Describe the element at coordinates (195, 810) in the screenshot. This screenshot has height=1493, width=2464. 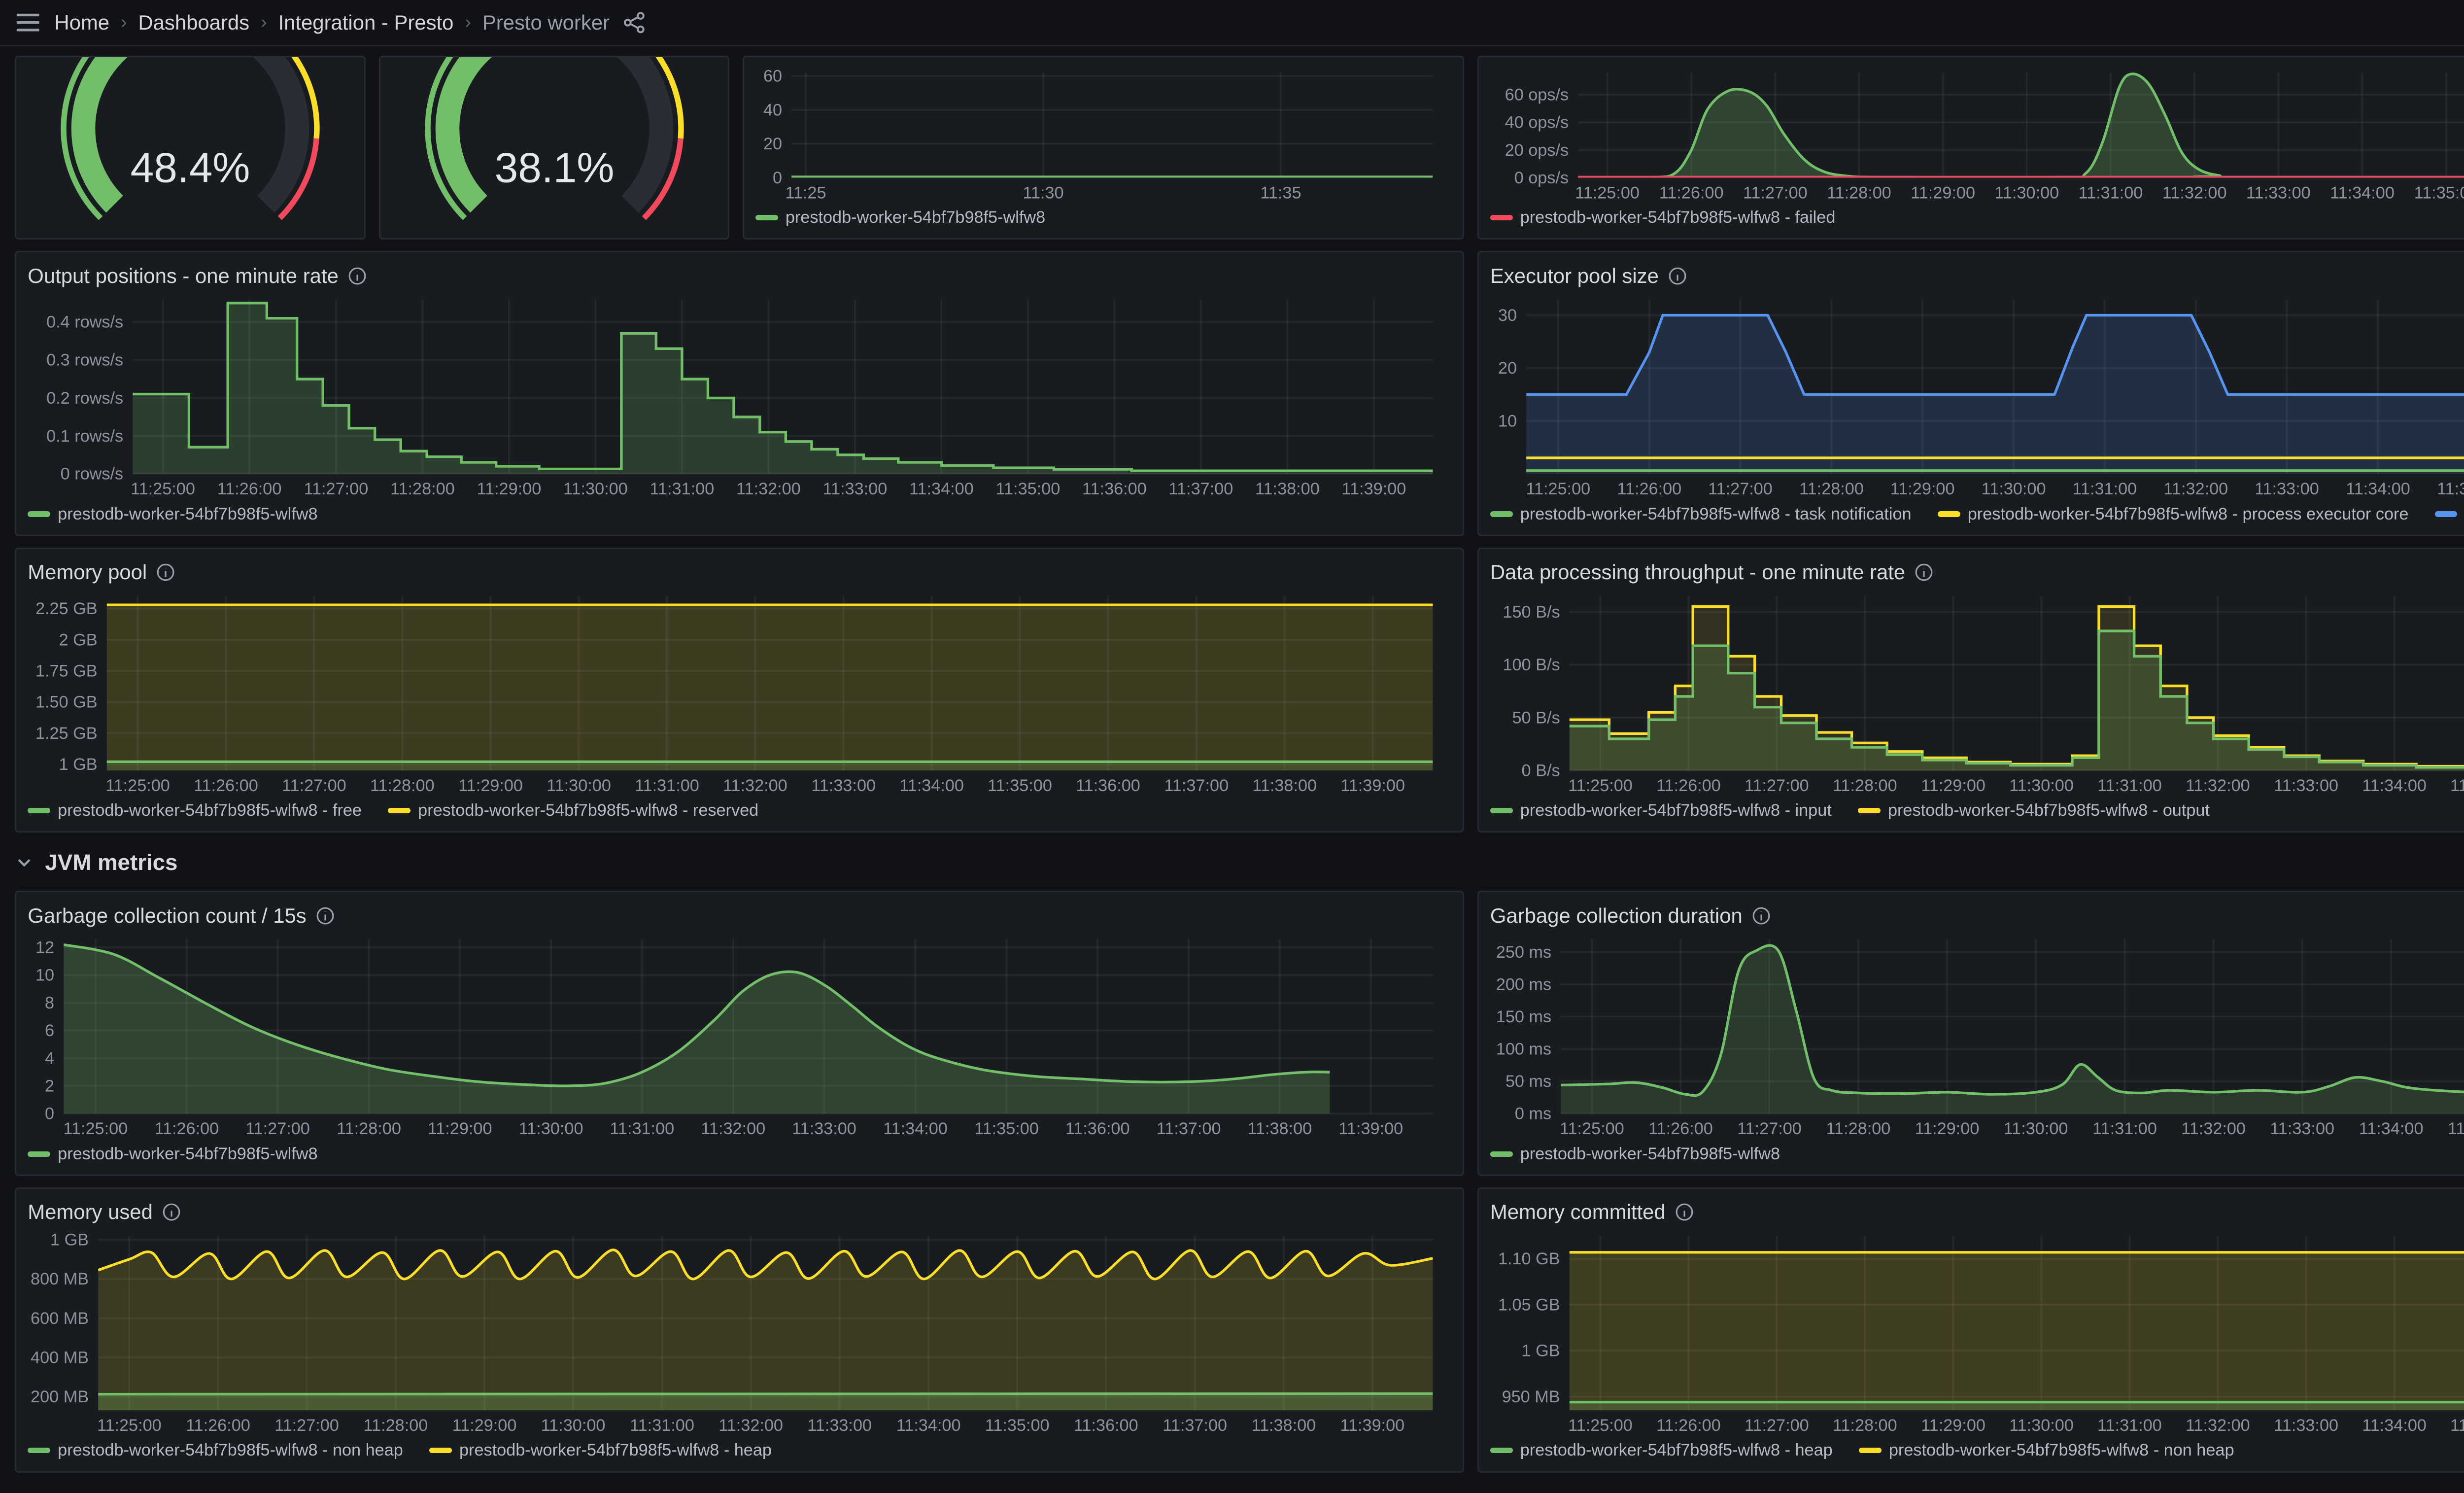
I see `legend-item: prestodb-worker-54bf7b98f5-wlfw8 - free` at that location.